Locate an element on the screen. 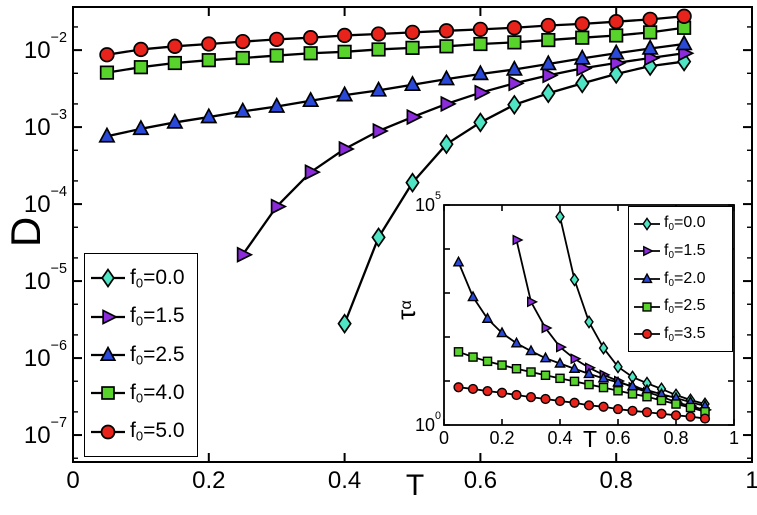 This screenshot has width=757, height=515. inset-x-tick-label: 0.6 is located at coordinates (618, 438).